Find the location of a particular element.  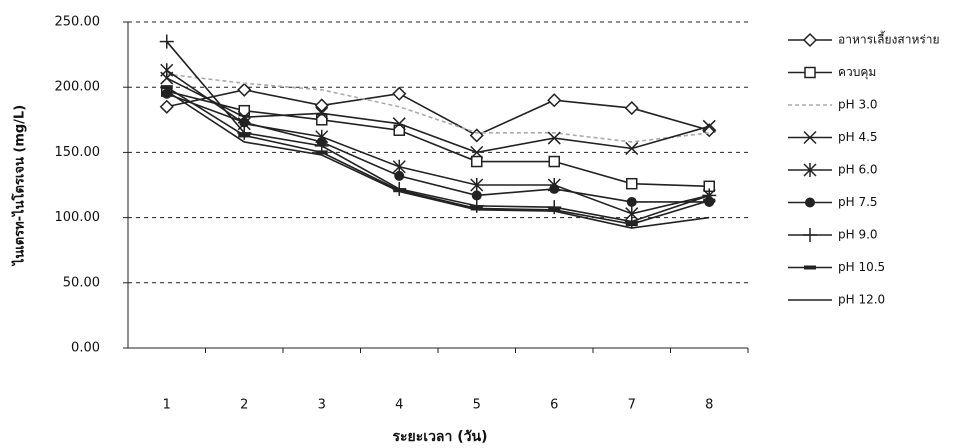

x-tick-label: 7 is located at coordinates (632, 405).